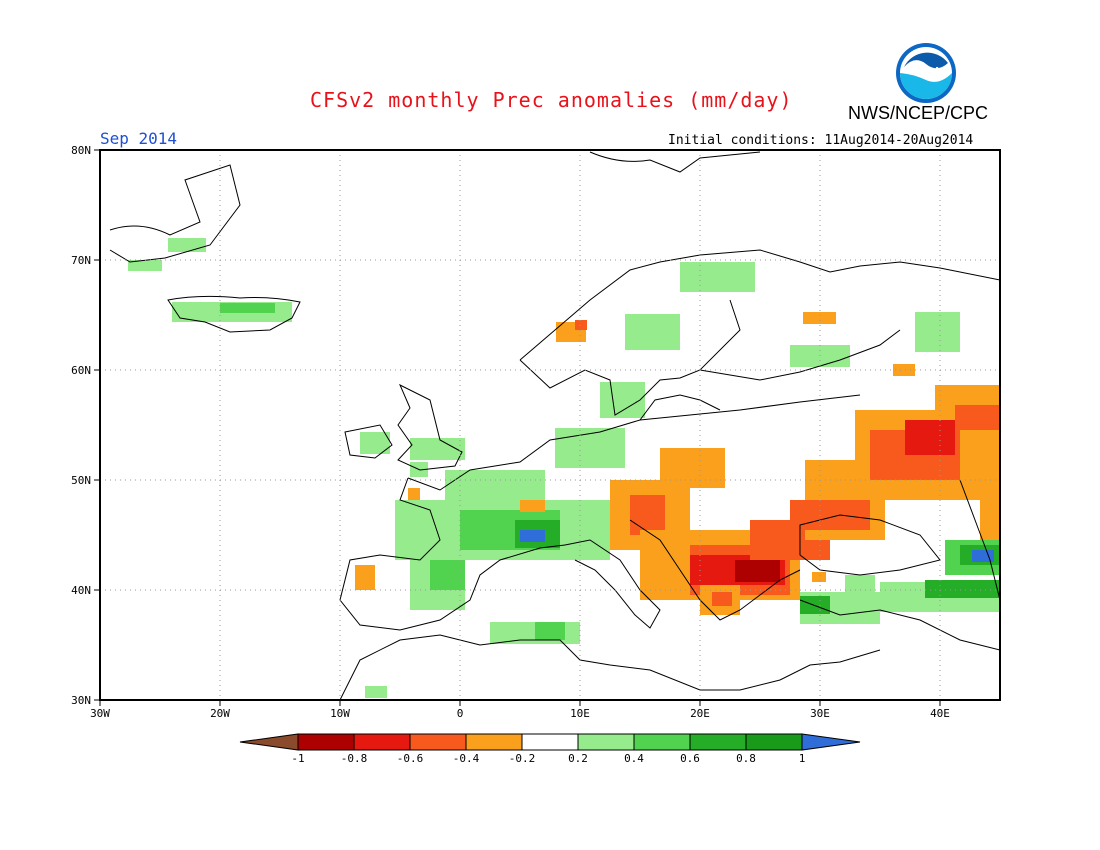 This screenshot has height=850, width=1100. What do you see at coordinates (940, 713) in the screenshot?
I see `lon-label: 40E` at bounding box center [940, 713].